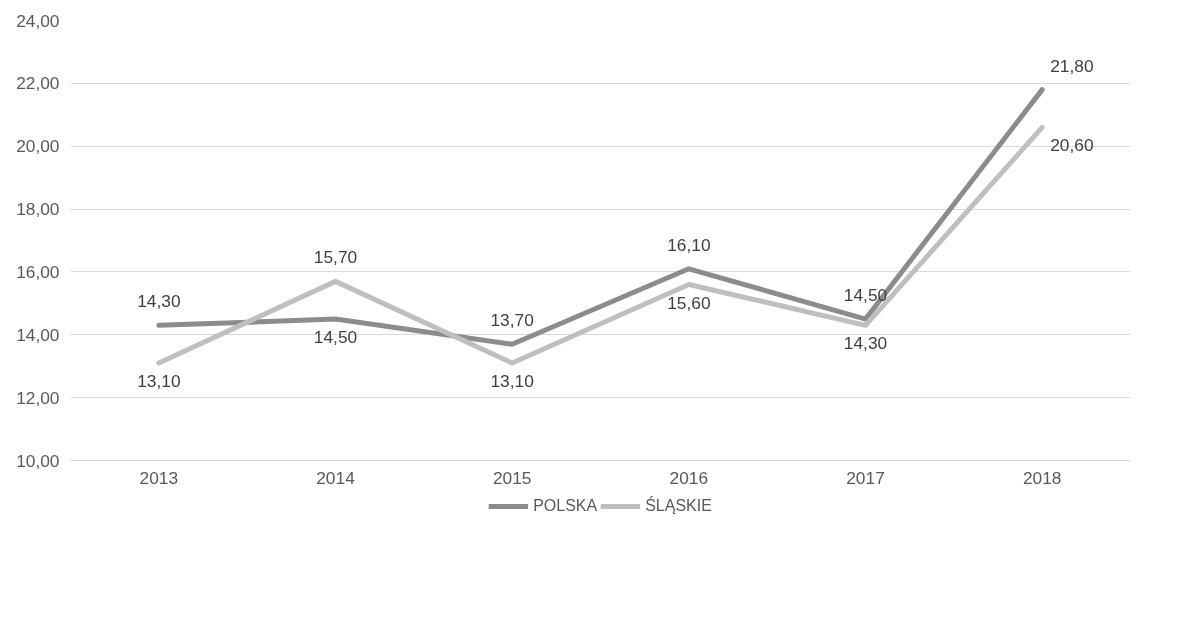 This screenshot has width=1190, height=641. I want to click on data-label: 15,60, so click(689, 302).